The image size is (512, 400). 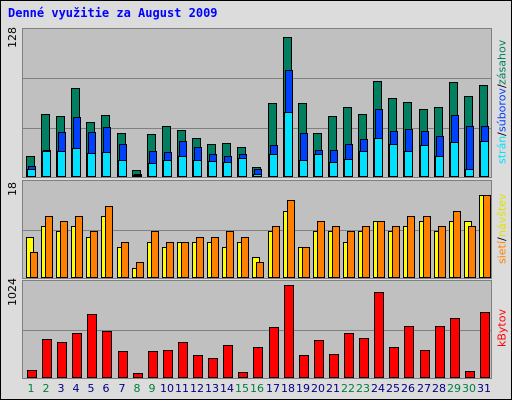 I want to click on x-tick-label: 5, so click(x=91, y=388).